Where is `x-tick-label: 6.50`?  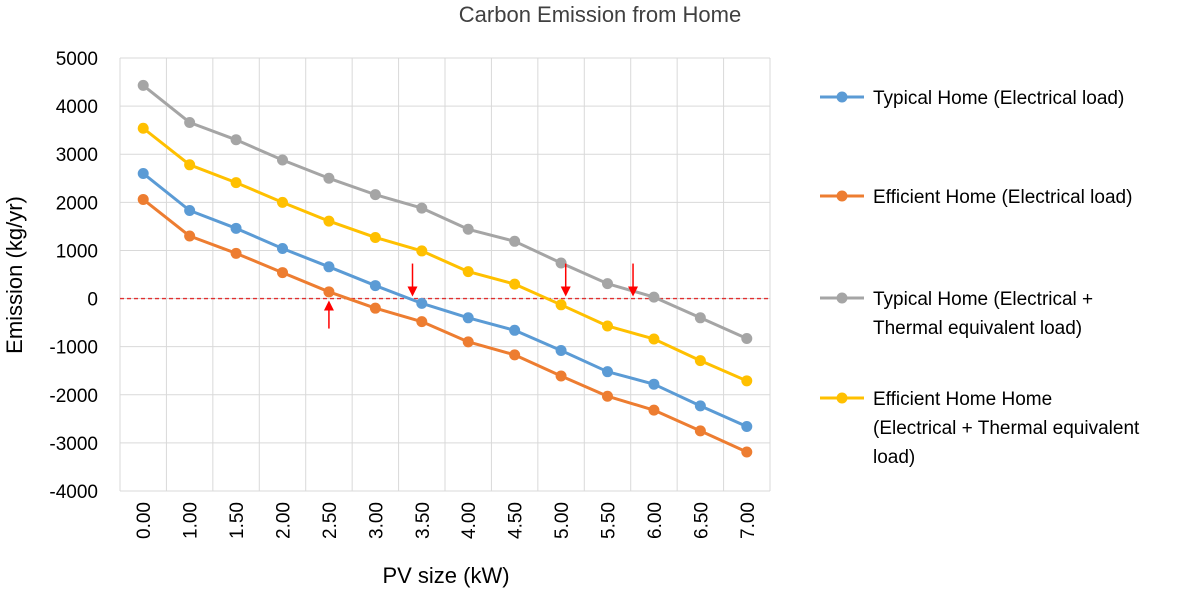
x-tick-label: 6.50 is located at coordinates (701, 520).